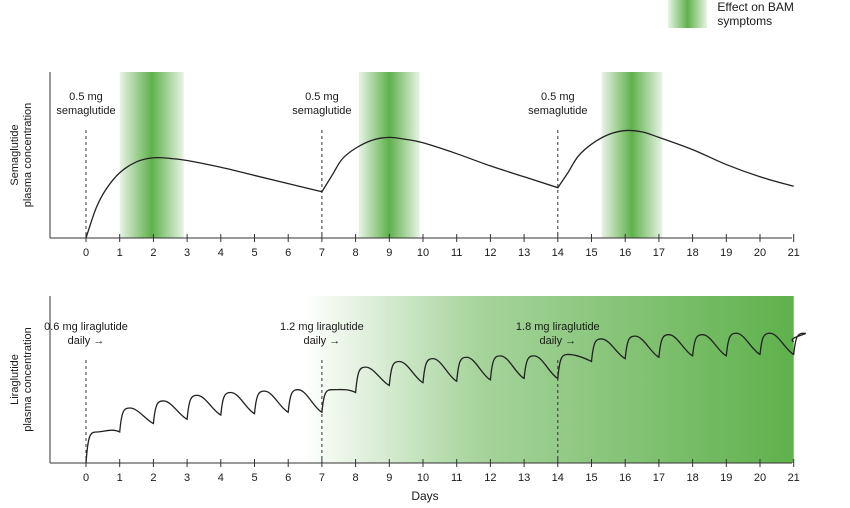  I want to click on y-axis-label: Semaglutideplasma concentration, so click(21, 155).